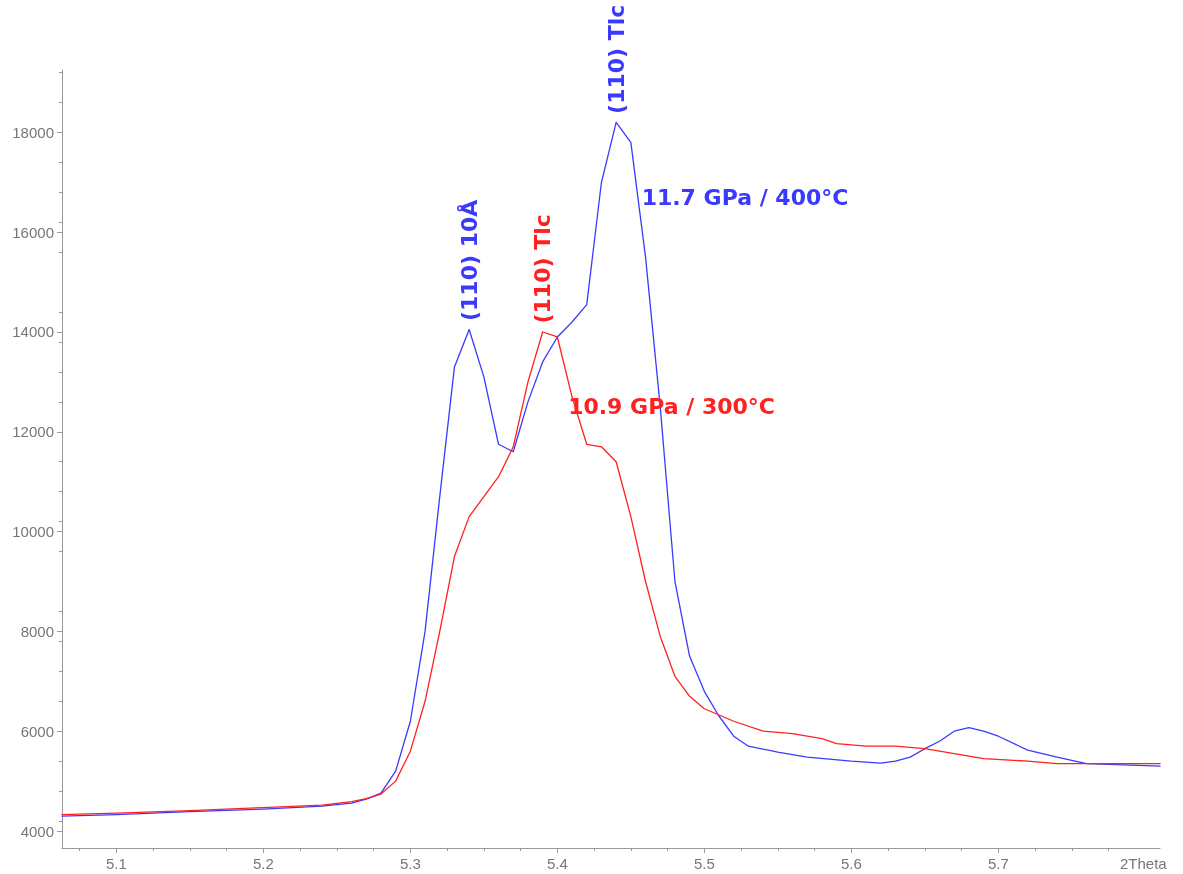  What do you see at coordinates (37, 731) in the screenshot?
I see `y-tick-label: 6000` at bounding box center [37, 731].